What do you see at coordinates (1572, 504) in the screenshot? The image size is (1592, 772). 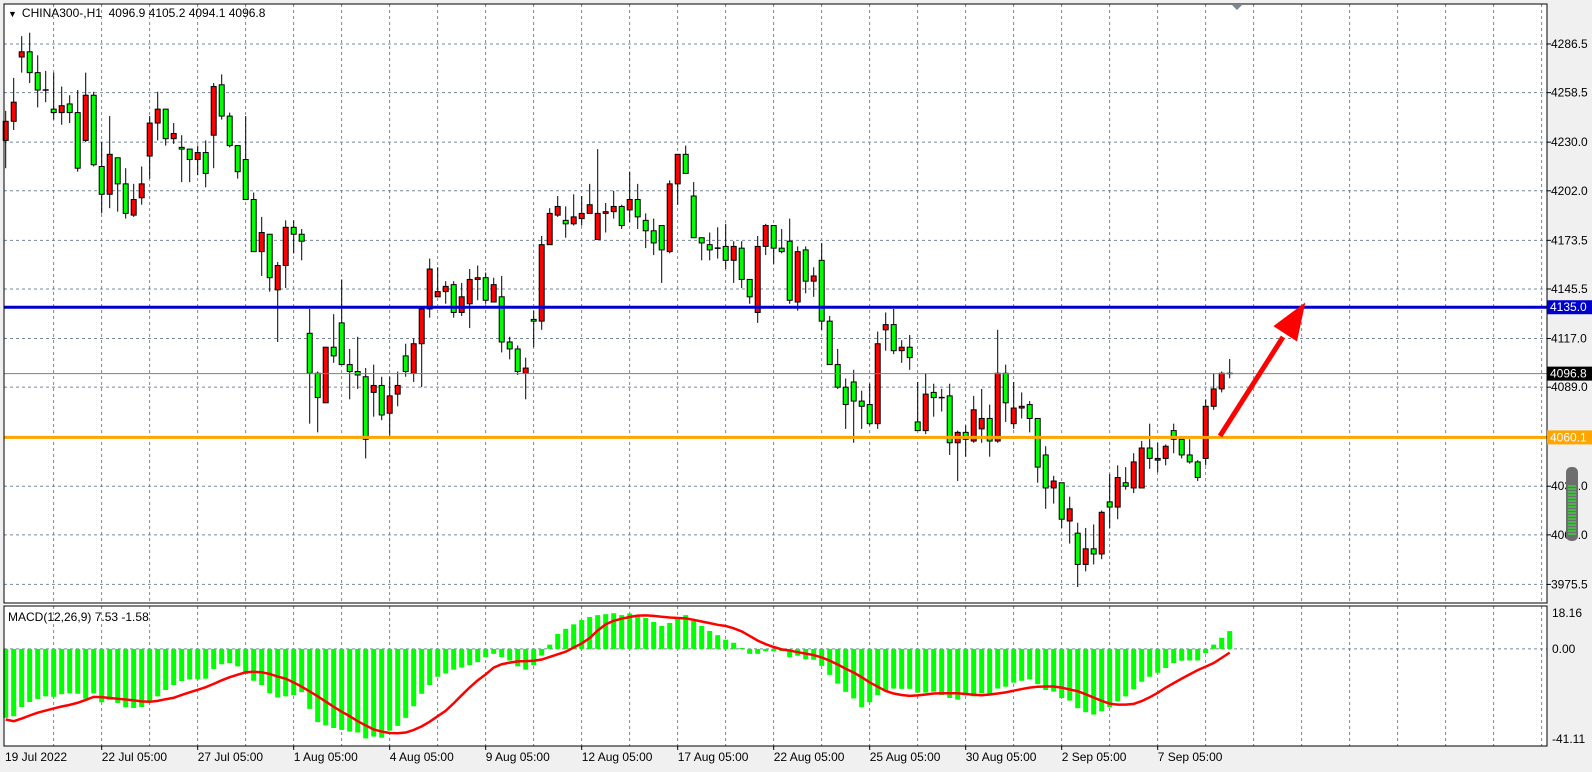 I see `chart-scale-widget` at bounding box center [1572, 504].